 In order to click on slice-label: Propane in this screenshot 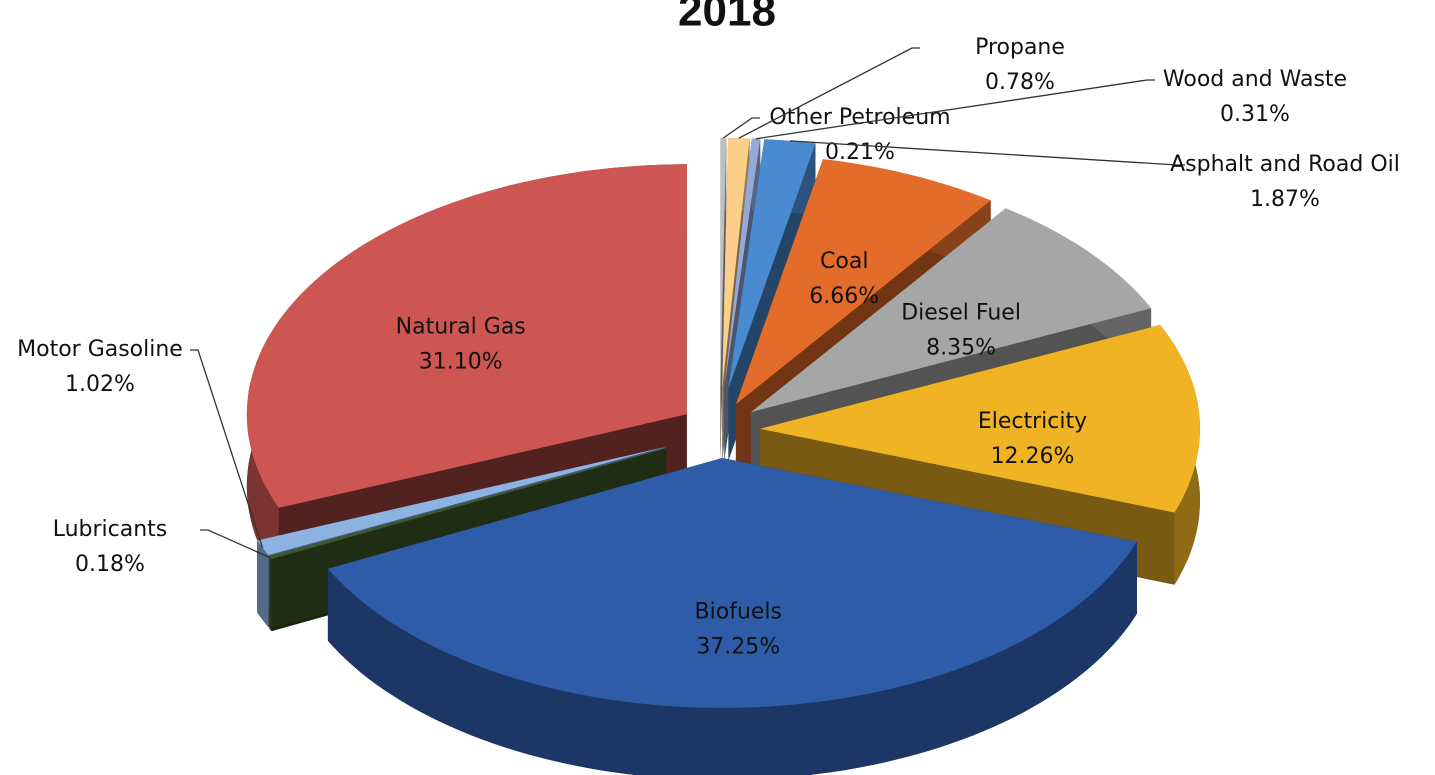, I will do `click(1020, 47)`.